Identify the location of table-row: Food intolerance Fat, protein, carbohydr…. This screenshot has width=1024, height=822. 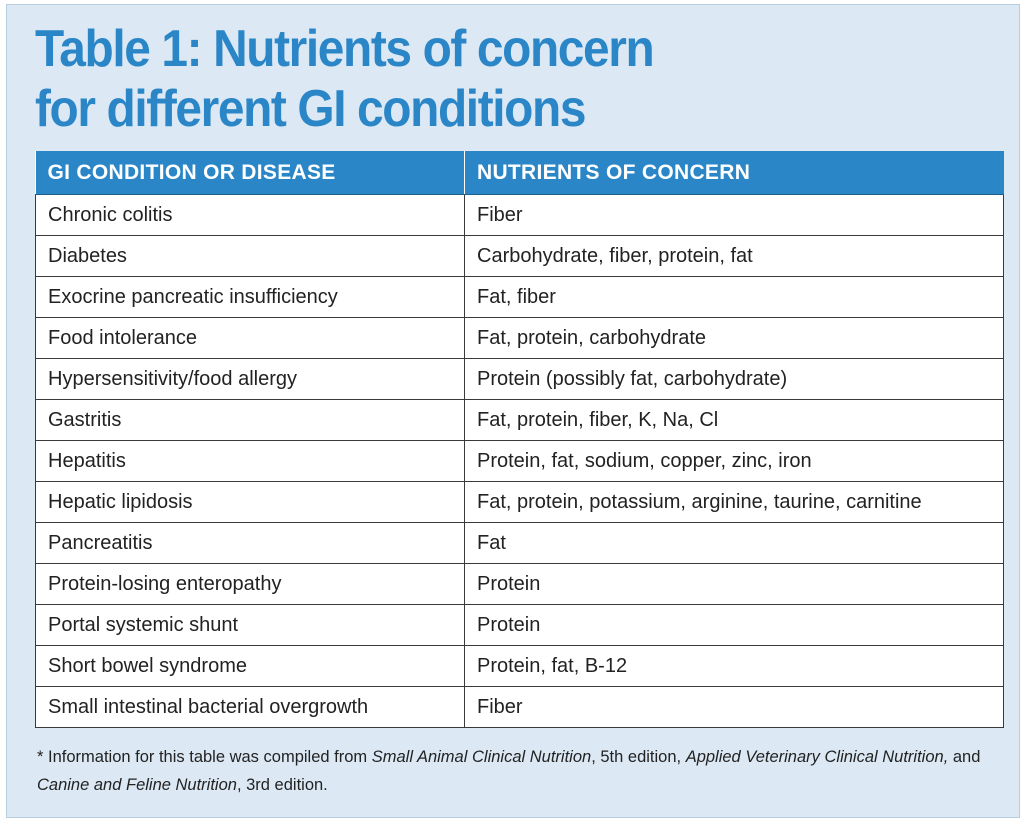
(519, 338).